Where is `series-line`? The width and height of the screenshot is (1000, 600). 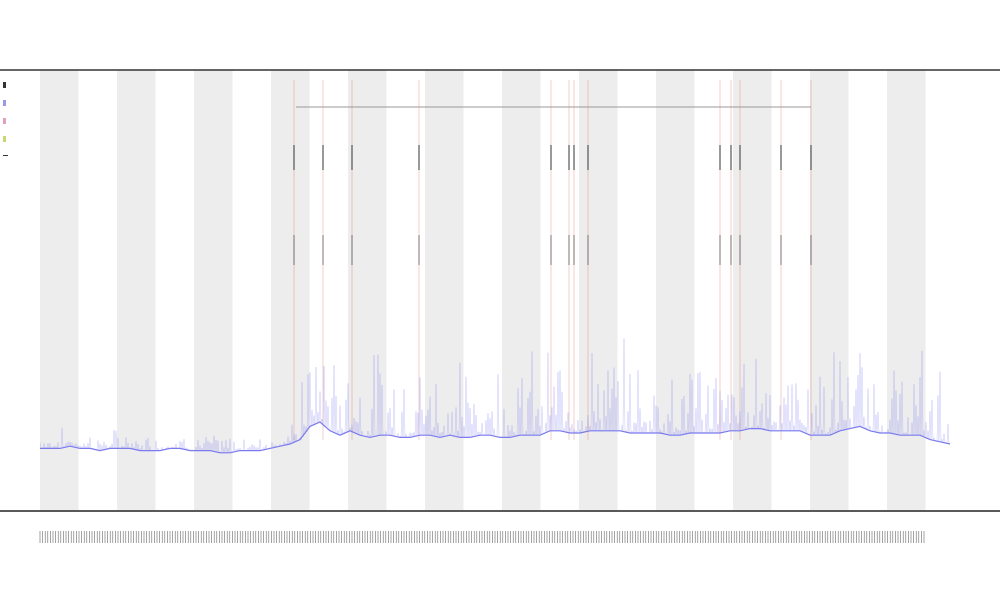 series-line is located at coordinates (495, 437).